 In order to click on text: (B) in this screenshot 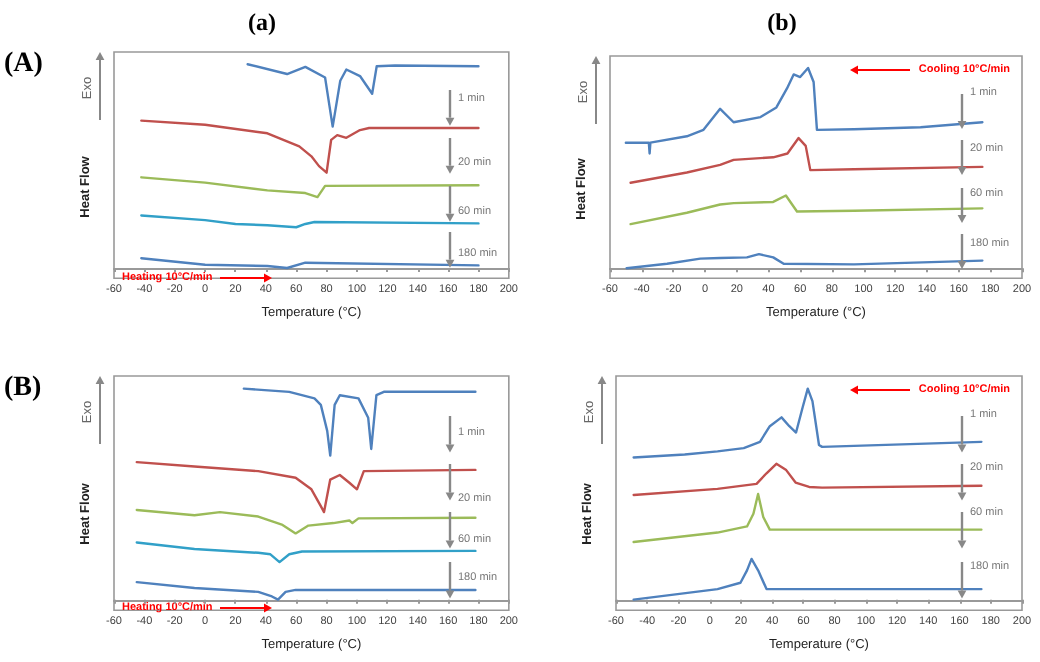, I will do `click(23, 388)`.